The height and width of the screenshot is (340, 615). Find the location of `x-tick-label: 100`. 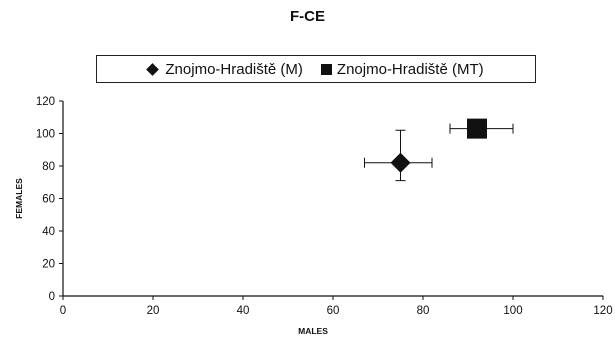

x-tick-label: 100 is located at coordinates (512, 311).